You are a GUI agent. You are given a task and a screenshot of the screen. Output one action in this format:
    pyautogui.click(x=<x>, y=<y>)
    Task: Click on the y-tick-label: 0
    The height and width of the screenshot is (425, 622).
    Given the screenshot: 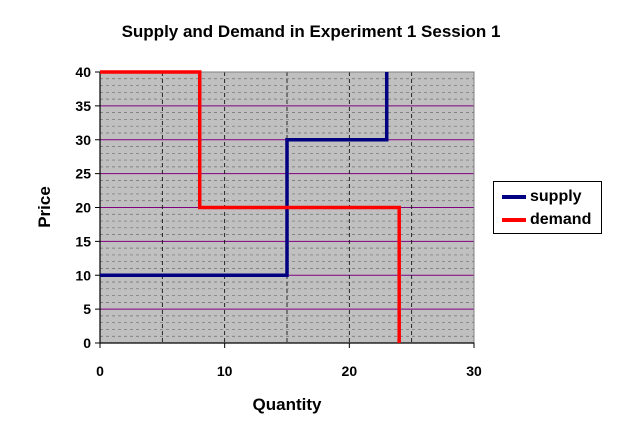 What is the action you would take?
    pyautogui.click(x=87, y=343)
    